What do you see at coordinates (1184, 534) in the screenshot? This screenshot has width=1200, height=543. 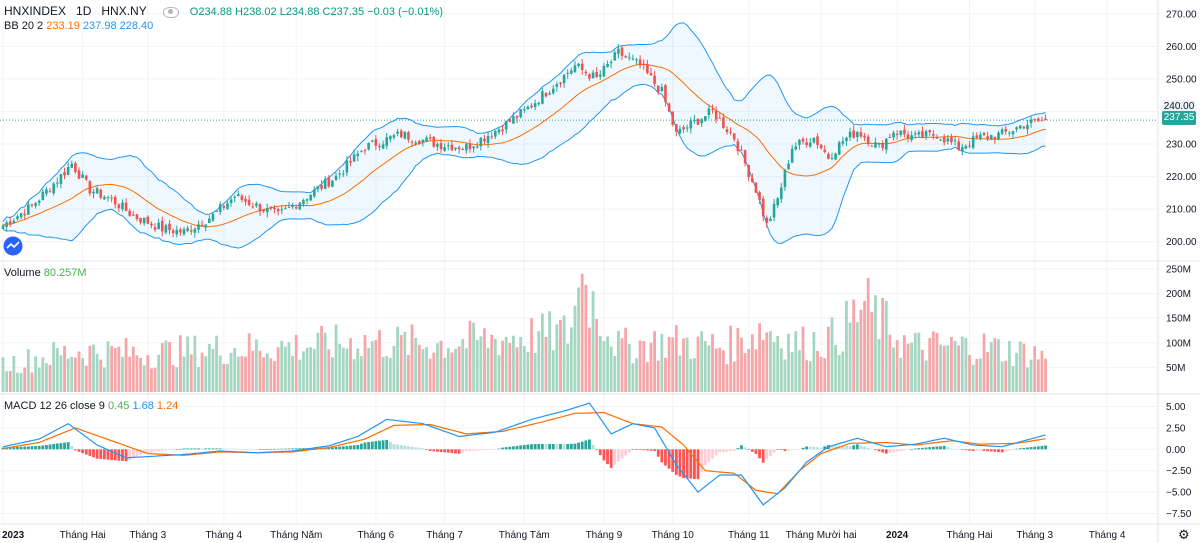 I see `gear-icon: ⚙` at bounding box center [1184, 534].